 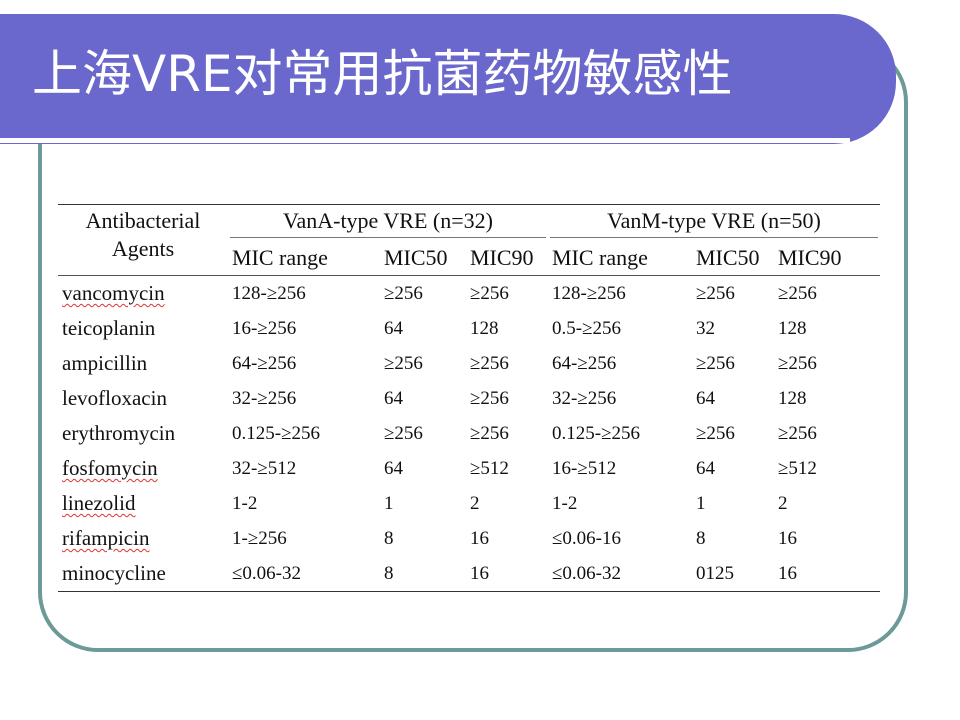 What do you see at coordinates (783, 503) in the screenshot?
I see `vanm-mic90-cell: 2` at bounding box center [783, 503].